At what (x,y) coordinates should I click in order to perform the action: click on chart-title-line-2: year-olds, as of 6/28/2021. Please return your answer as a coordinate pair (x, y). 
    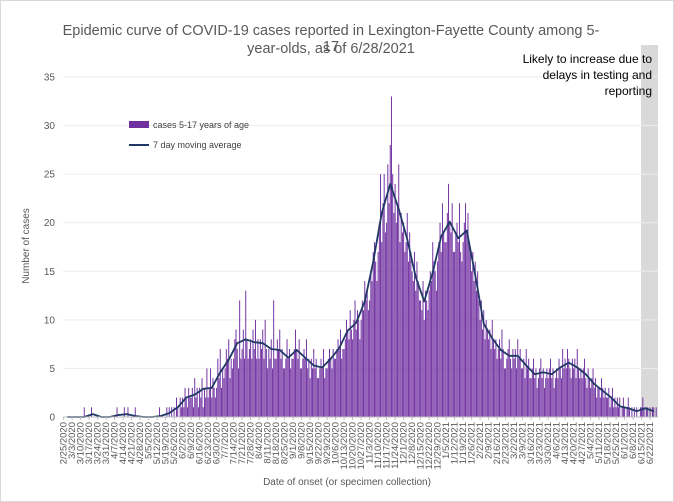
    Looking at the image, I should click on (331, 49).